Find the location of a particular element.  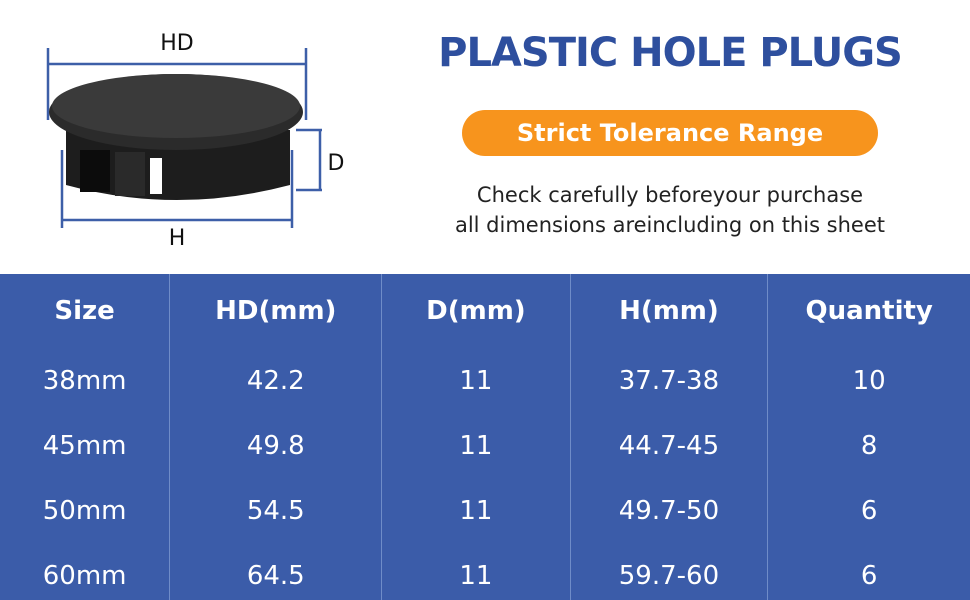

table-cell: 64.5 is located at coordinates (275, 571).